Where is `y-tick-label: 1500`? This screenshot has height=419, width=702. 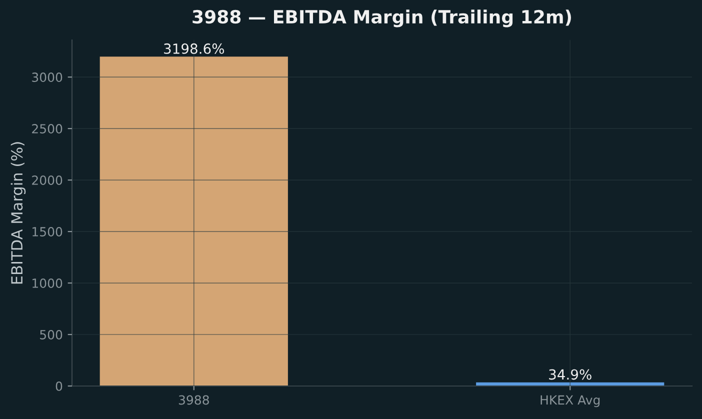 y-tick-label: 1500 is located at coordinates (47, 231).